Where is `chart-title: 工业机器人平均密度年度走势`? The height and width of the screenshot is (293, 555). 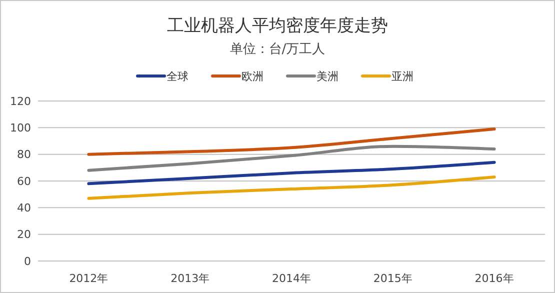 chart-title: 工业机器人平均密度年度走势 is located at coordinates (277, 26).